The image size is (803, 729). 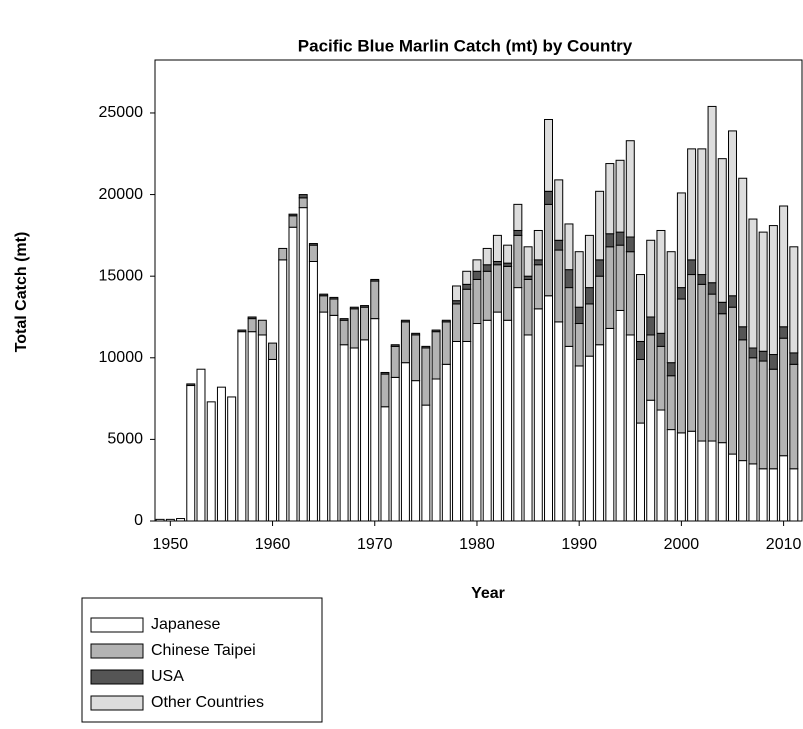 I want to click on x-tick-label: 1970, so click(x=375, y=544).